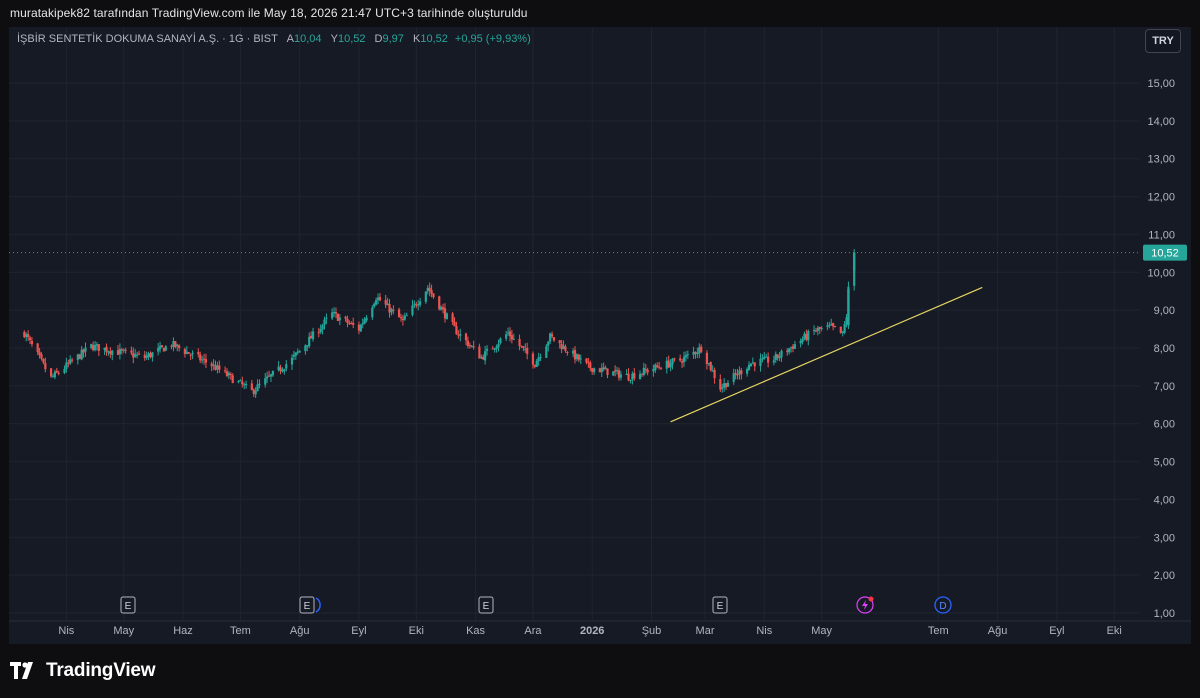 This screenshot has height=698, width=1200. Describe the element at coordinates (652, 631) in the screenshot. I see `x-tick-label: Şub` at that location.